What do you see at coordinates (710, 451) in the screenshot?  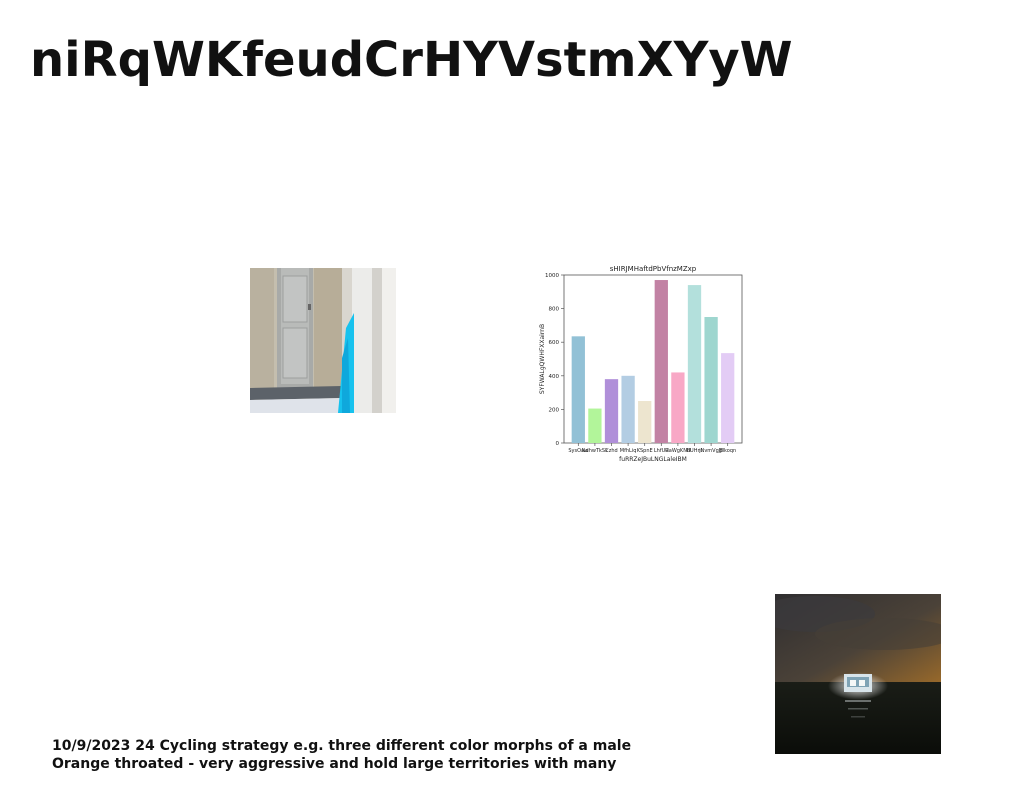 I see `x-tick-label: jNvmVgJjl` at bounding box center [710, 451].